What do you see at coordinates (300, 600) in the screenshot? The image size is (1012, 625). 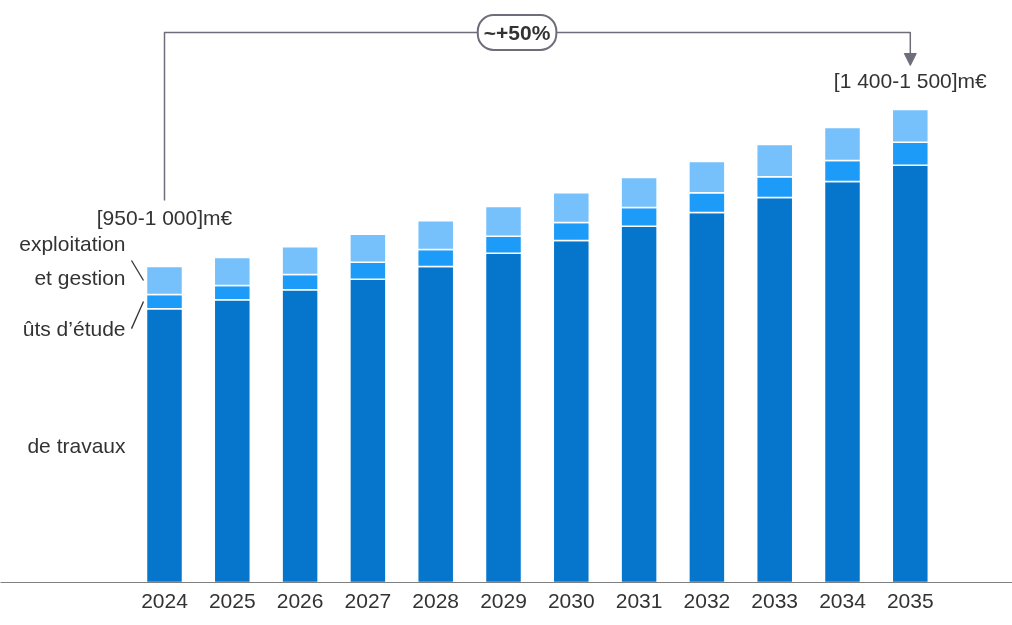 I see `x-tick-label: 2026` at bounding box center [300, 600].